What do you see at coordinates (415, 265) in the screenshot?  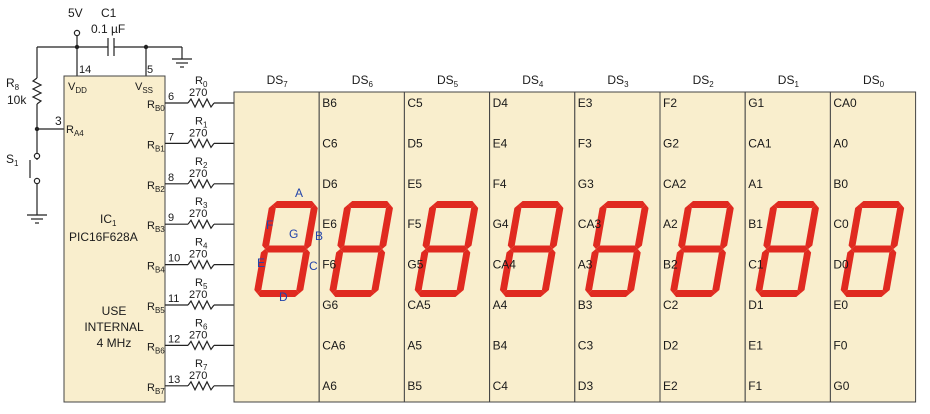 I see `display-pin-label: G5` at bounding box center [415, 265].